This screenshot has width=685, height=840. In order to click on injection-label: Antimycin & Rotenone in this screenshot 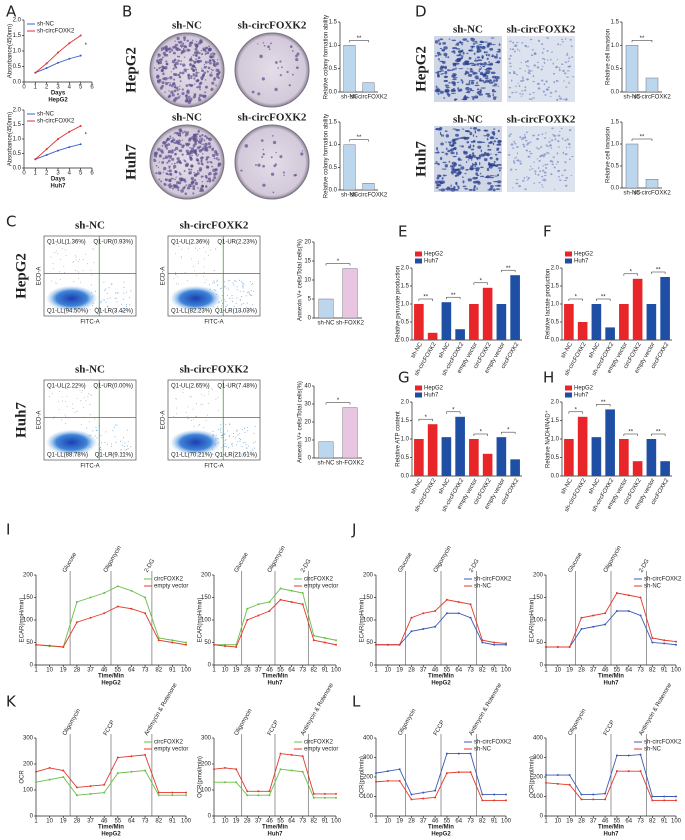, I will do `click(161, 709)`.